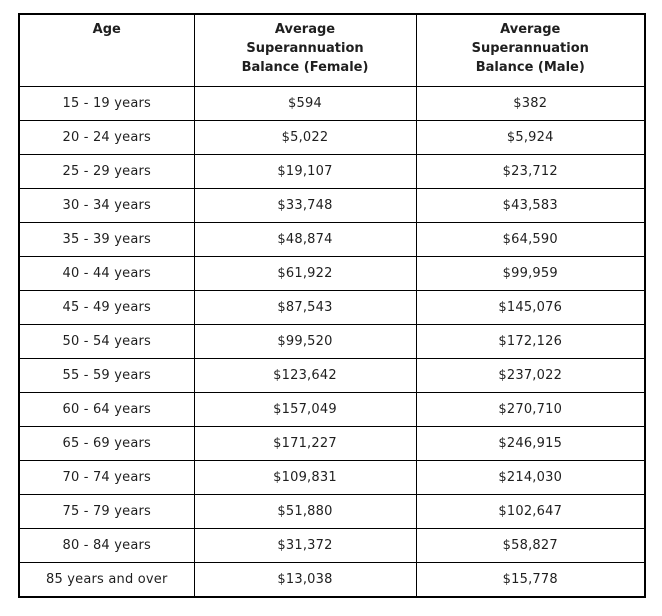 The image size is (662, 616). What do you see at coordinates (106, 409) in the screenshot?
I see `age-cell: 60 - 64 years` at bounding box center [106, 409].